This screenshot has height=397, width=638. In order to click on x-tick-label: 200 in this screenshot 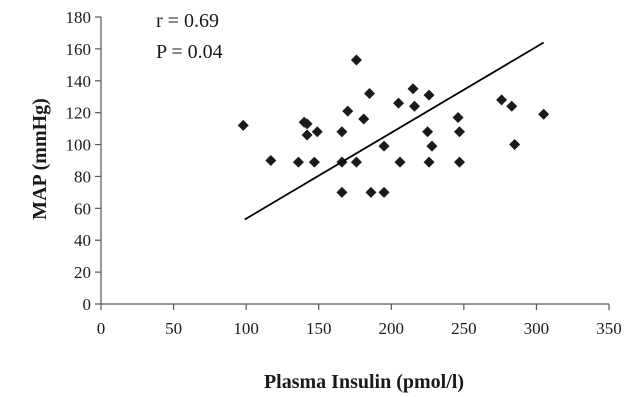, I will do `click(392, 328)`.